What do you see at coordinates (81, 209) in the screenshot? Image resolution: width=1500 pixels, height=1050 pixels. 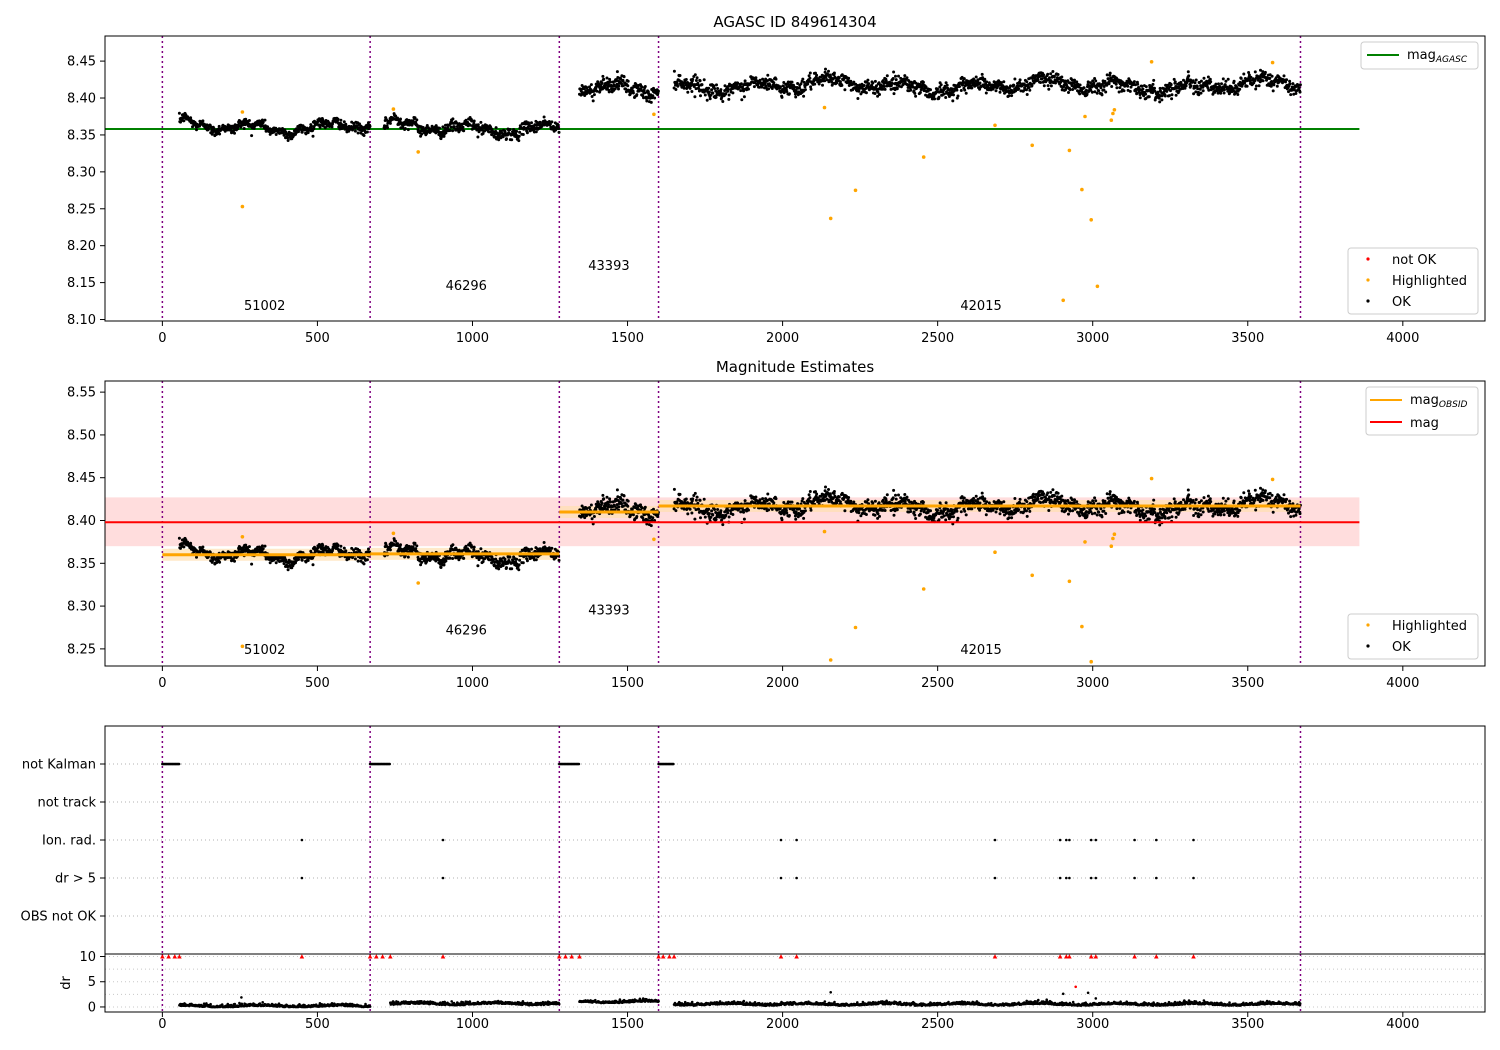 I see `y-tick-label: 8.25` at bounding box center [81, 209].